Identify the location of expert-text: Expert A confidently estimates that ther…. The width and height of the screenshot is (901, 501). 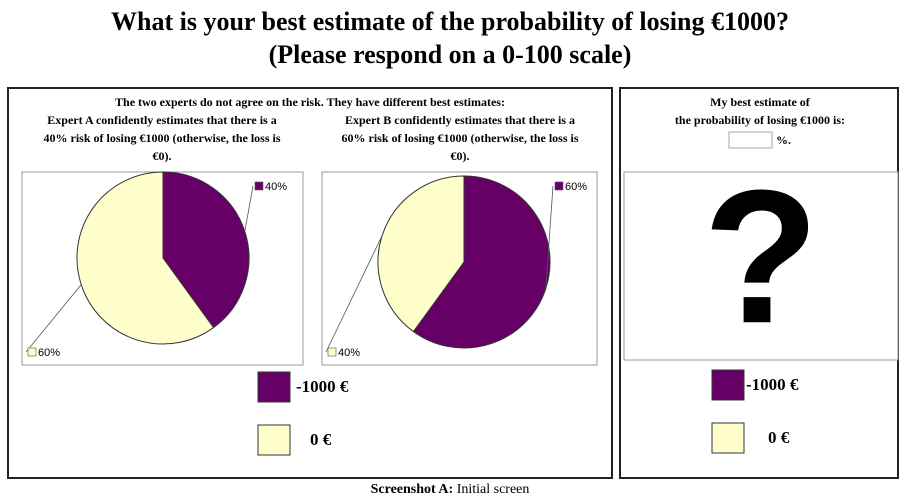
(161, 120).